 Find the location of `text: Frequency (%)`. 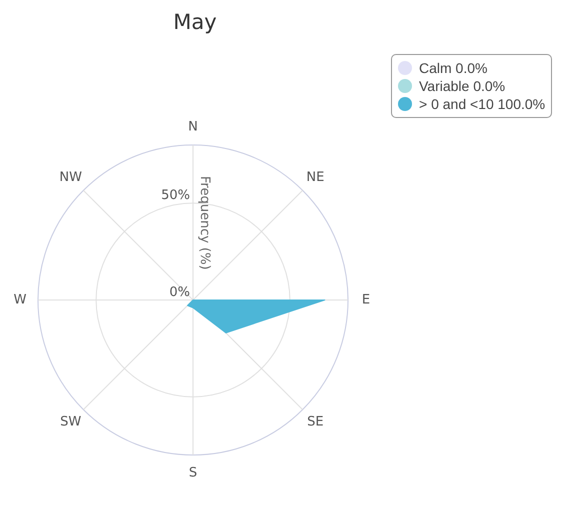

text: Frequency (%) is located at coordinates (204, 223).